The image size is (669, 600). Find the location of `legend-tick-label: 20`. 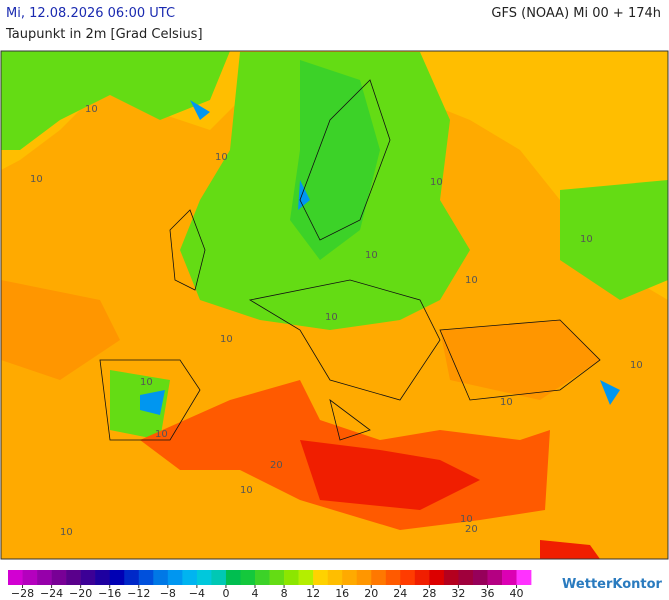

legend-tick-label: 20 is located at coordinates (371, 593).